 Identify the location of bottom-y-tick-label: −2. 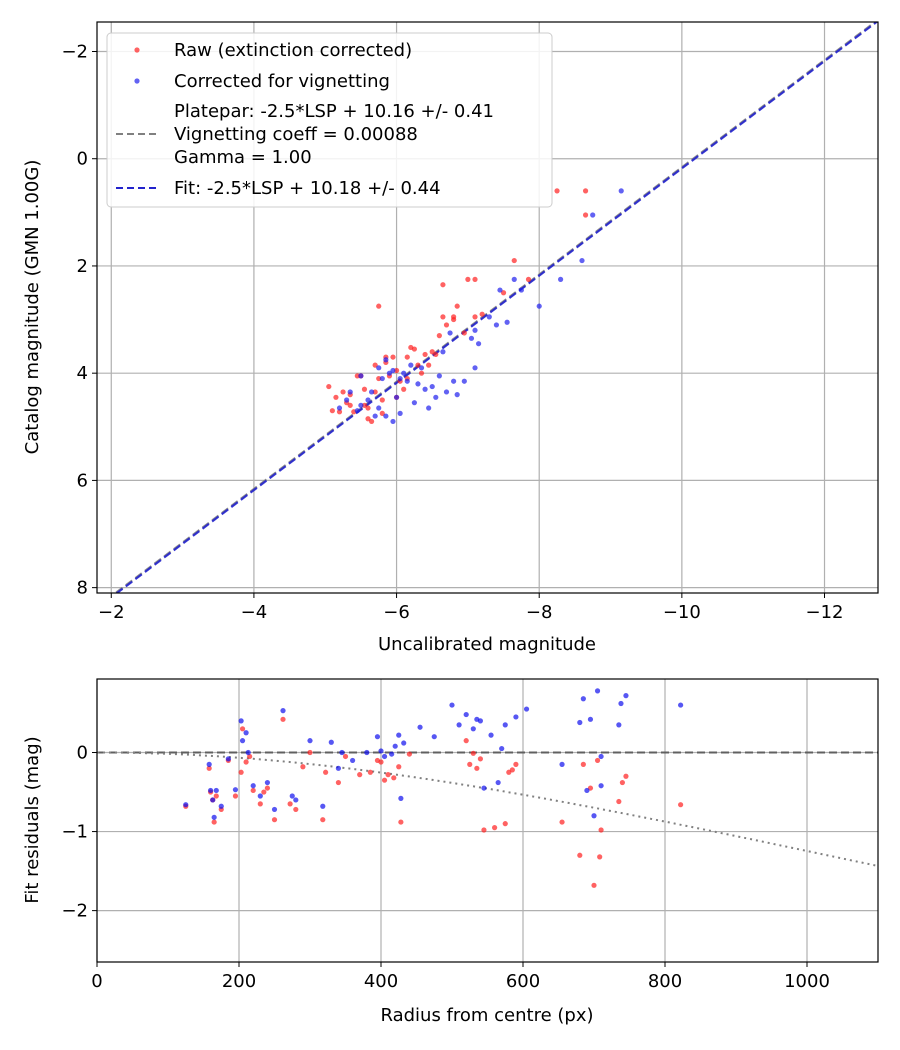
(74, 911).